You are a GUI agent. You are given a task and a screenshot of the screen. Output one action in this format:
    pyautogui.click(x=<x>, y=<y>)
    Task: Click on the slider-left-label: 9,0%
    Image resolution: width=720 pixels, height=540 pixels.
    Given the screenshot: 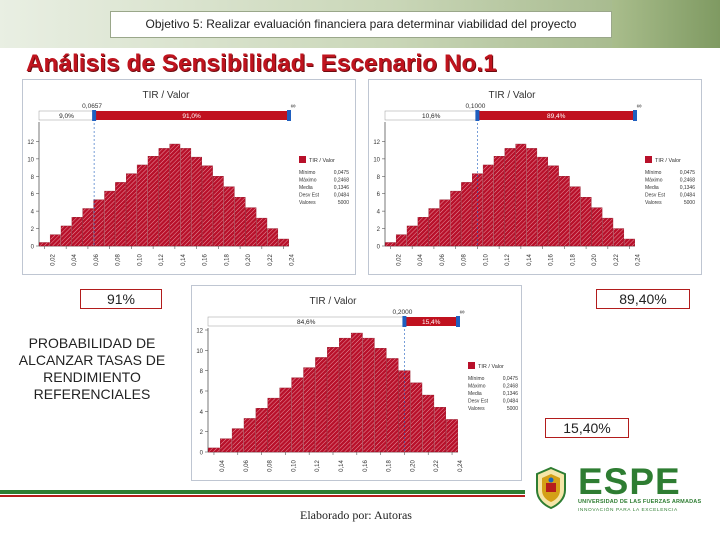 What is the action you would take?
    pyautogui.click(x=66, y=116)
    